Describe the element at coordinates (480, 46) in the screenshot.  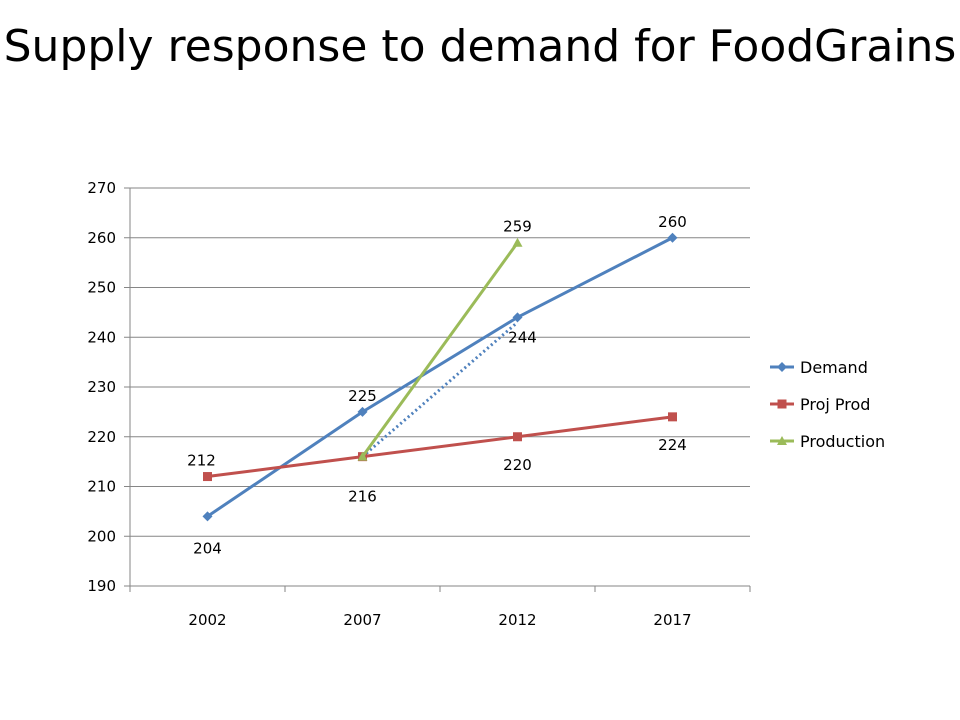
I see `chart-title: Supply response to demand for FoodGrains` at that location.